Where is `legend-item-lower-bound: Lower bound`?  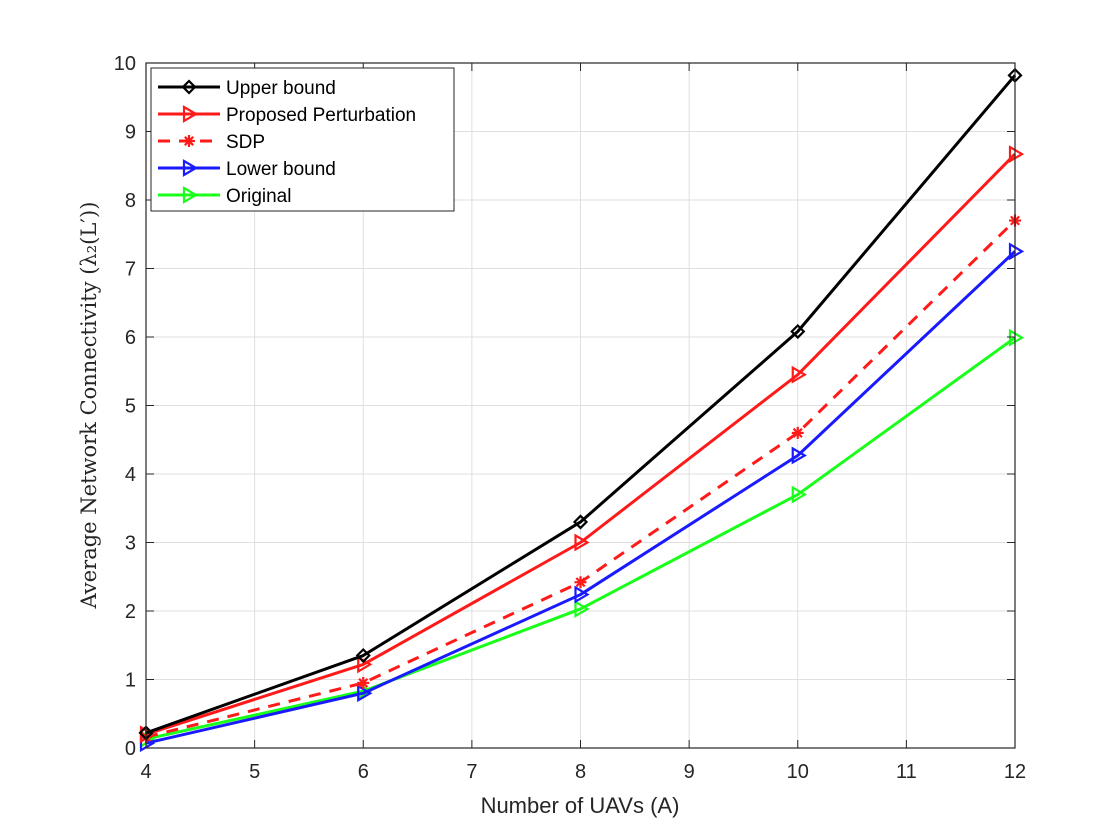
legend-item-lower-bound: Lower bound is located at coordinates (247, 169).